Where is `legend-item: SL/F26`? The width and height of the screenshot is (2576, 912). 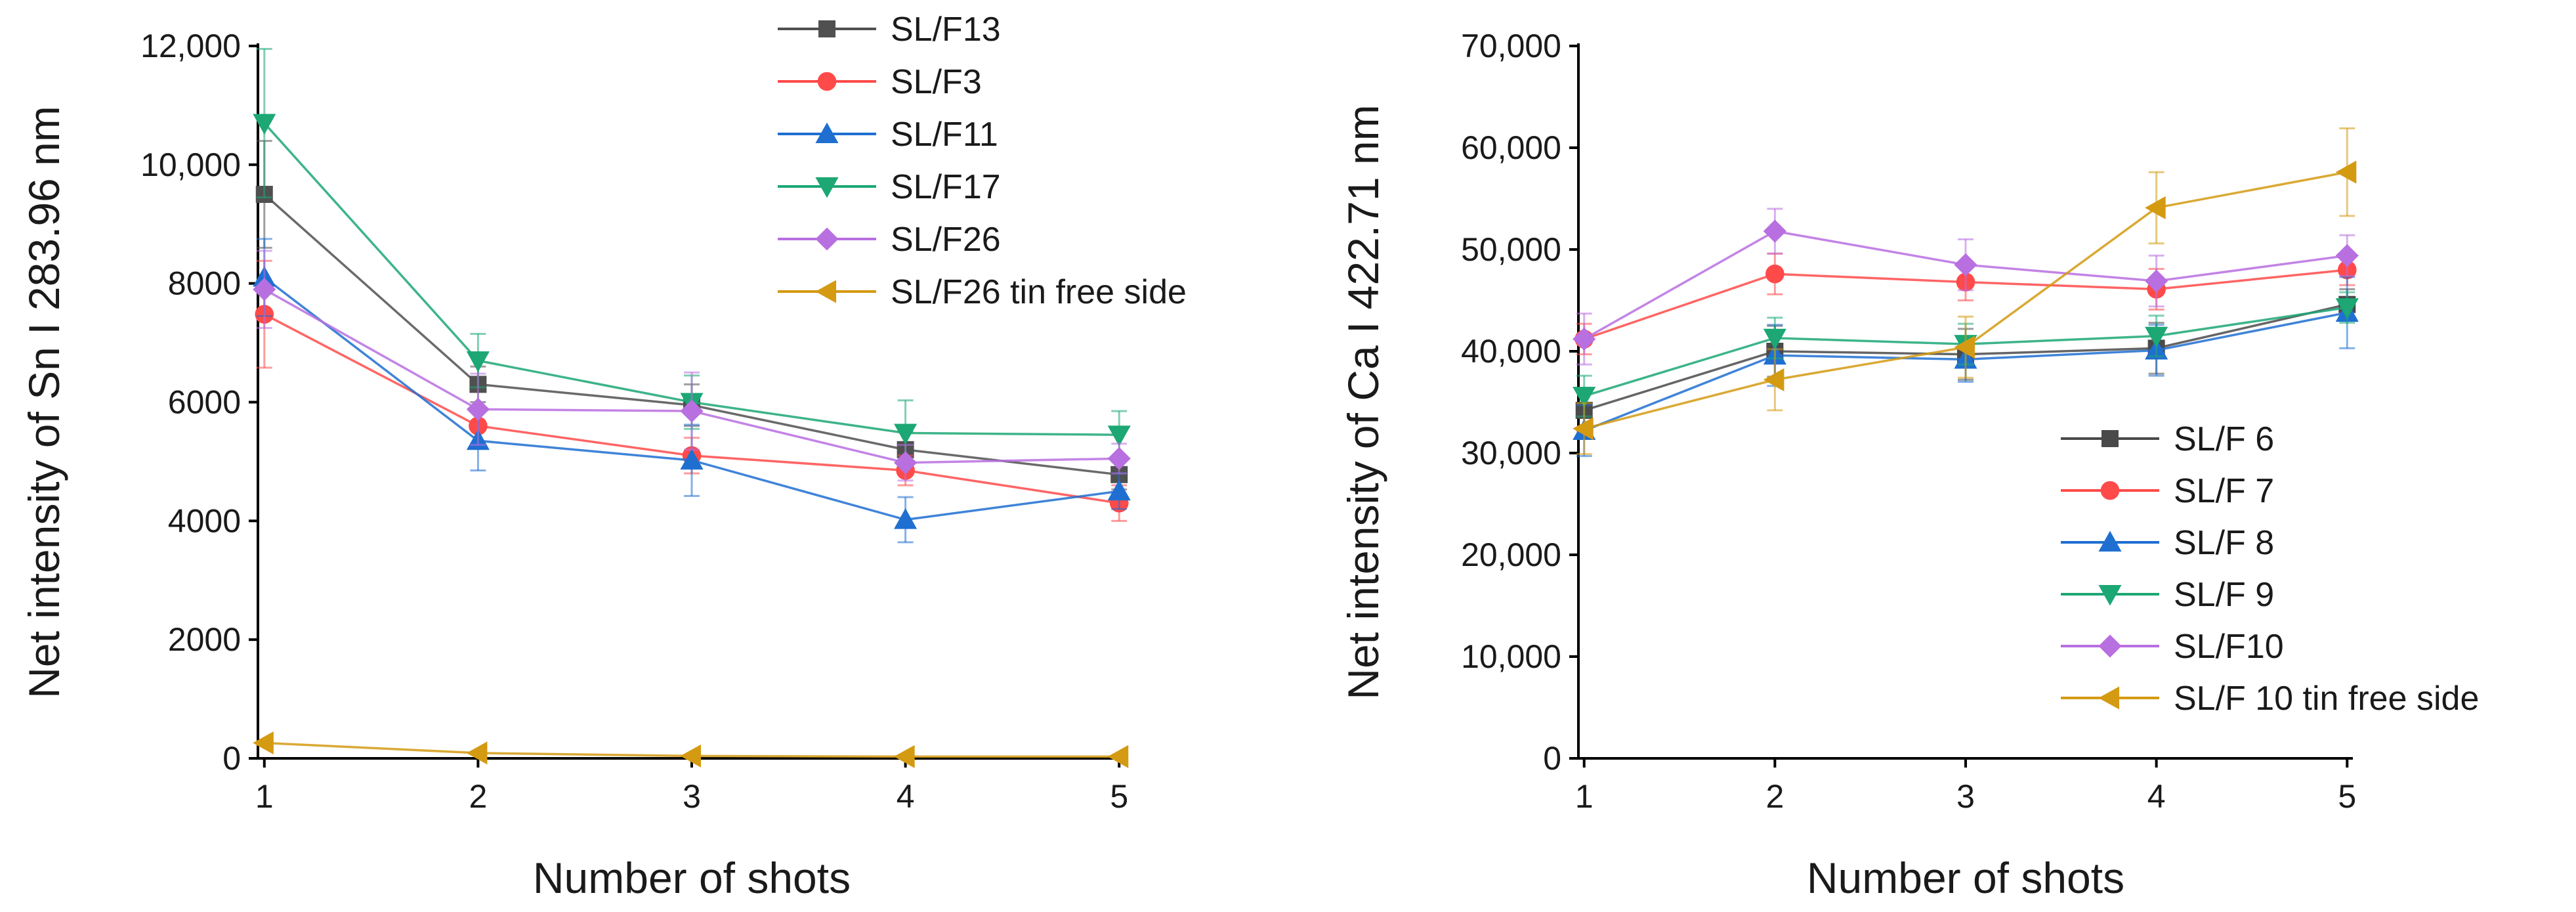
legend-item: SL/F26 is located at coordinates (889, 240).